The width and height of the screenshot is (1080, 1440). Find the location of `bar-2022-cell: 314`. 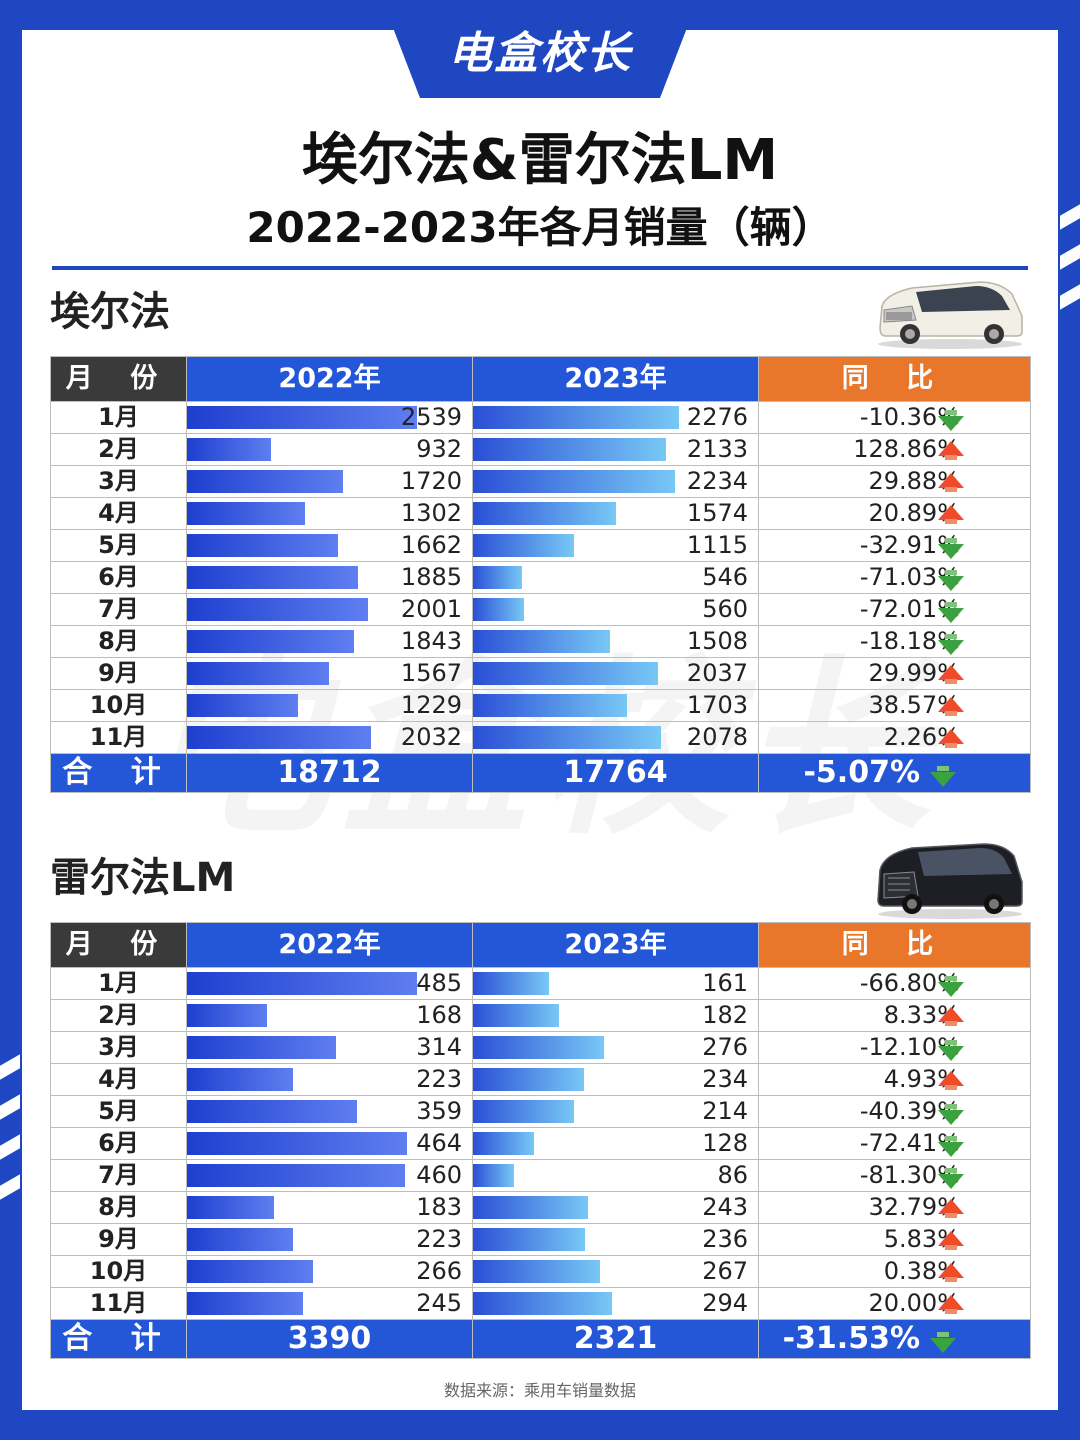

bar-2022-cell: 314 is located at coordinates (329, 1047).